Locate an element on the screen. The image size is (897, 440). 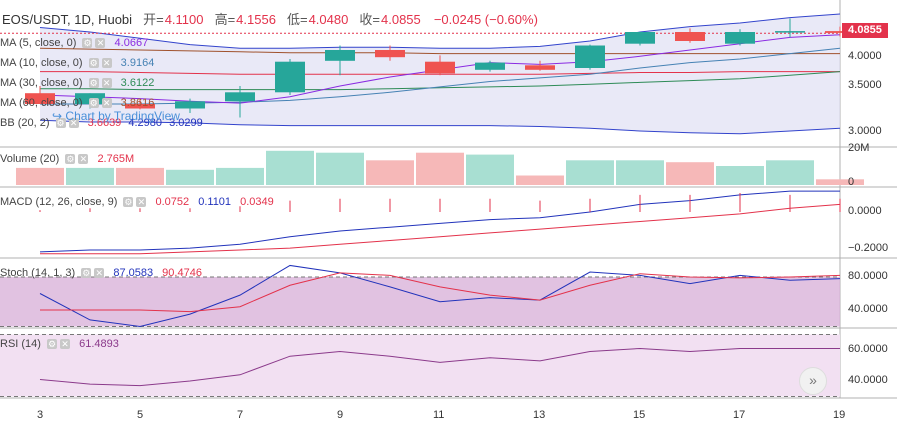
high-value: 4.1556 is located at coordinates (256, 19).